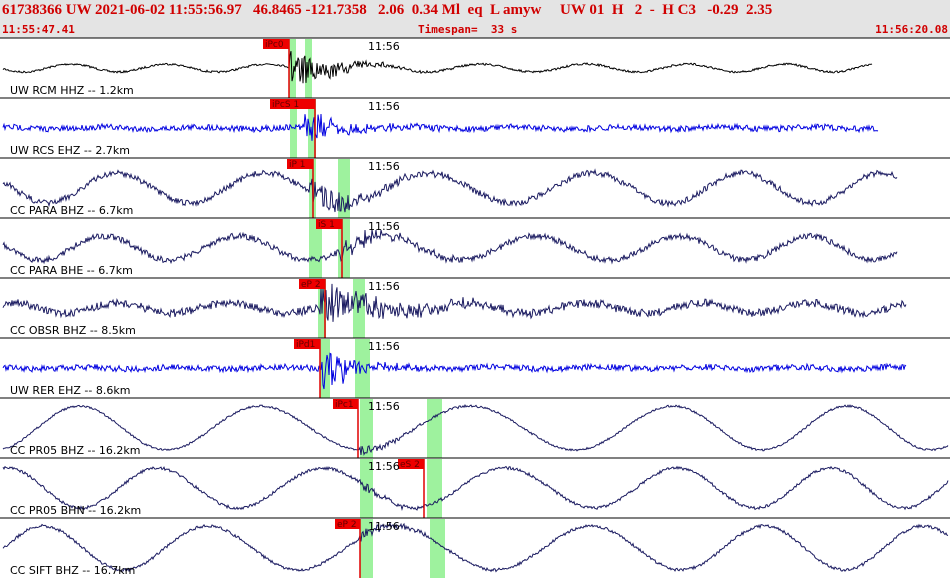  I want to click on pick-label: iPc0, so click(274, 45).